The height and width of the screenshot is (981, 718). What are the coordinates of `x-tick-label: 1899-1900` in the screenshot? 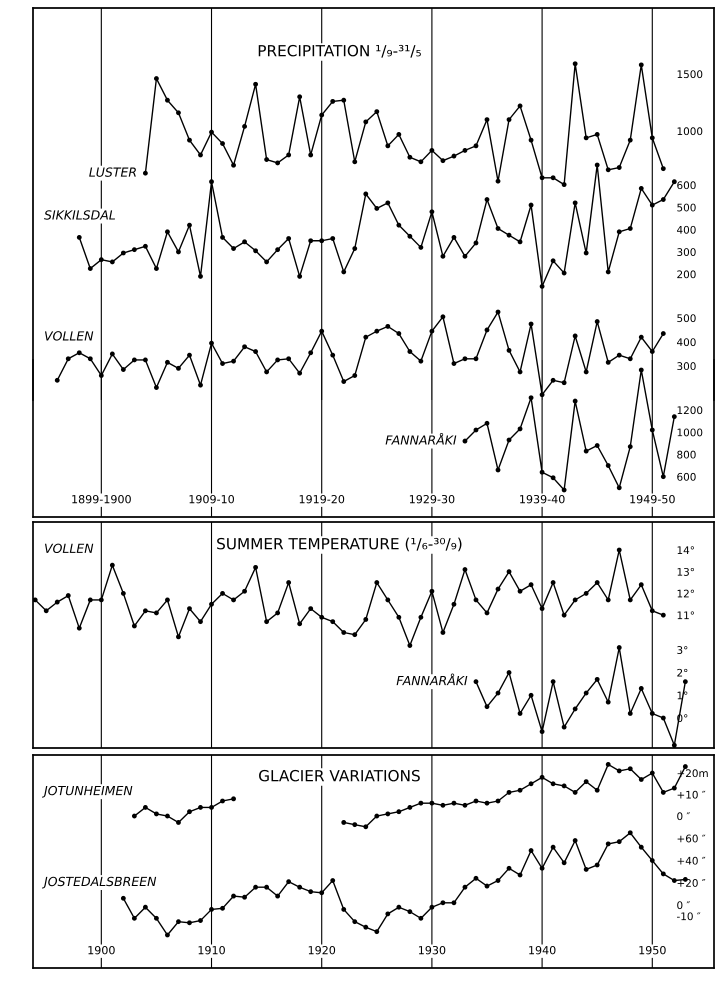 It's located at (101, 499).